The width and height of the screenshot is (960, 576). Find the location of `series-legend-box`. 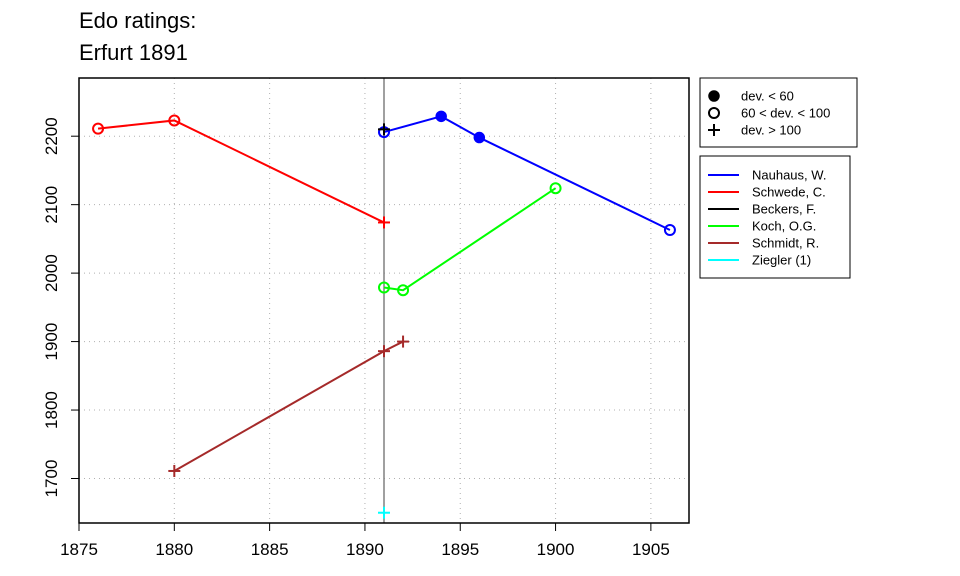

series-legend-box is located at coordinates (775, 217).